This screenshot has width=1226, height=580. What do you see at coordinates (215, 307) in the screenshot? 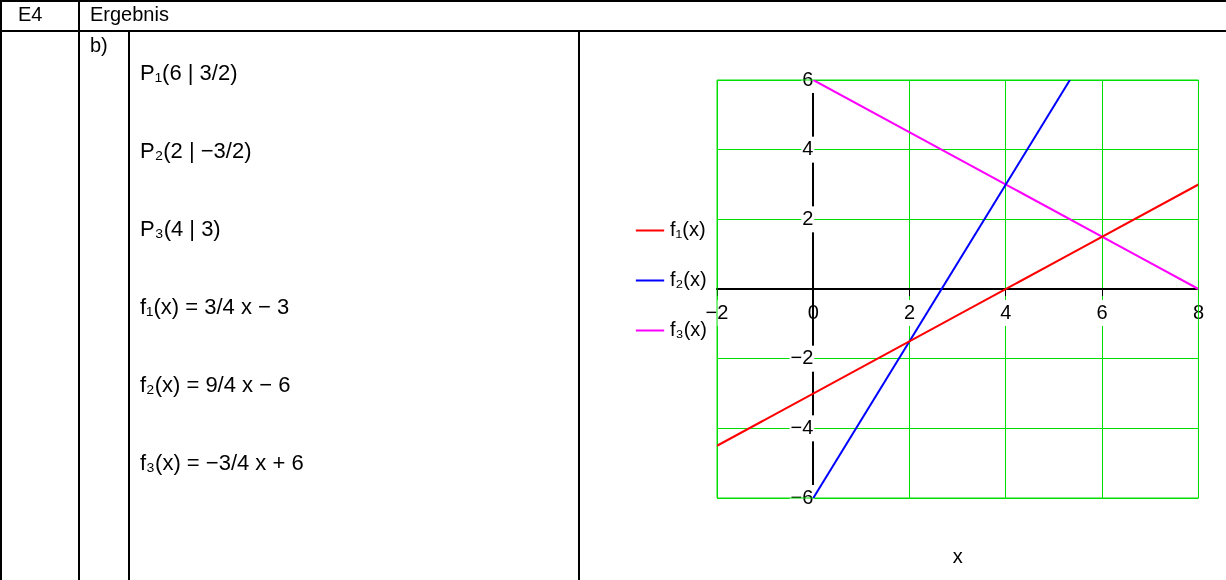
I see `text: f₁(x) = 3/4 x − 3` at bounding box center [215, 307].